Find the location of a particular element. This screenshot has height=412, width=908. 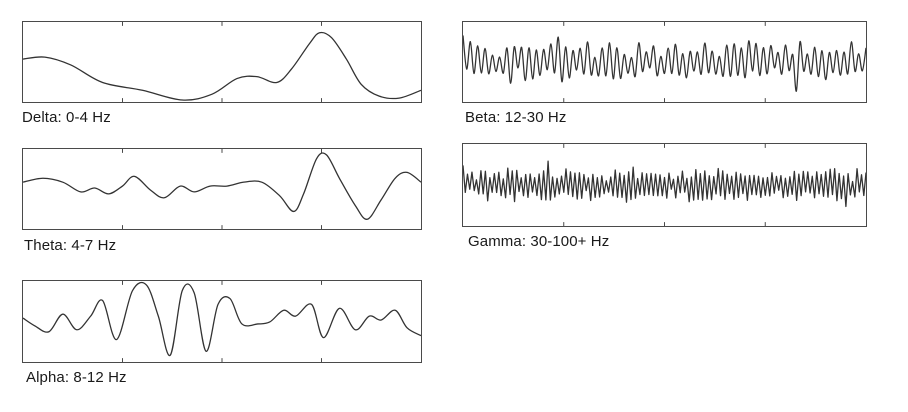

theta-wave-plot is located at coordinates (222, 189).